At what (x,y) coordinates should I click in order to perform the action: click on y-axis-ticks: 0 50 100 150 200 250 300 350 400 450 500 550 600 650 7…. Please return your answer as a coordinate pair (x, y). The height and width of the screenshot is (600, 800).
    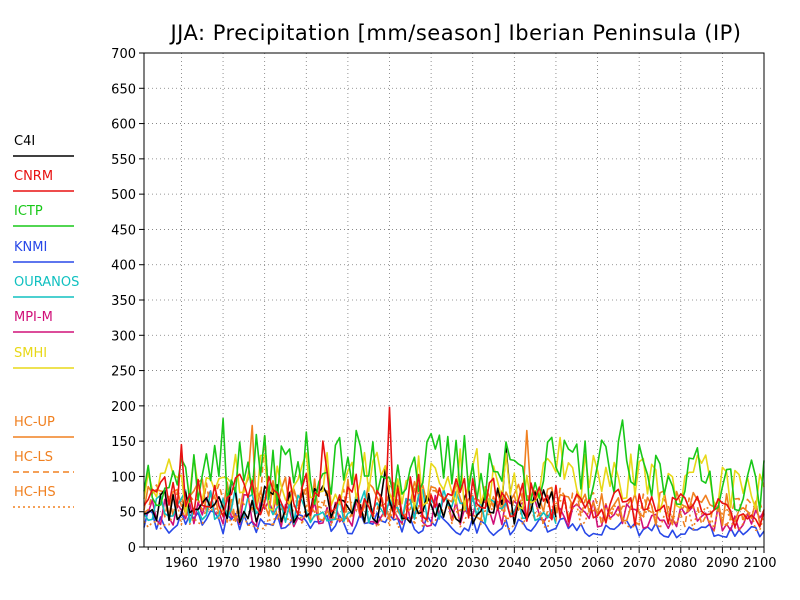
    Looking at the image, I should click on (127, 301).